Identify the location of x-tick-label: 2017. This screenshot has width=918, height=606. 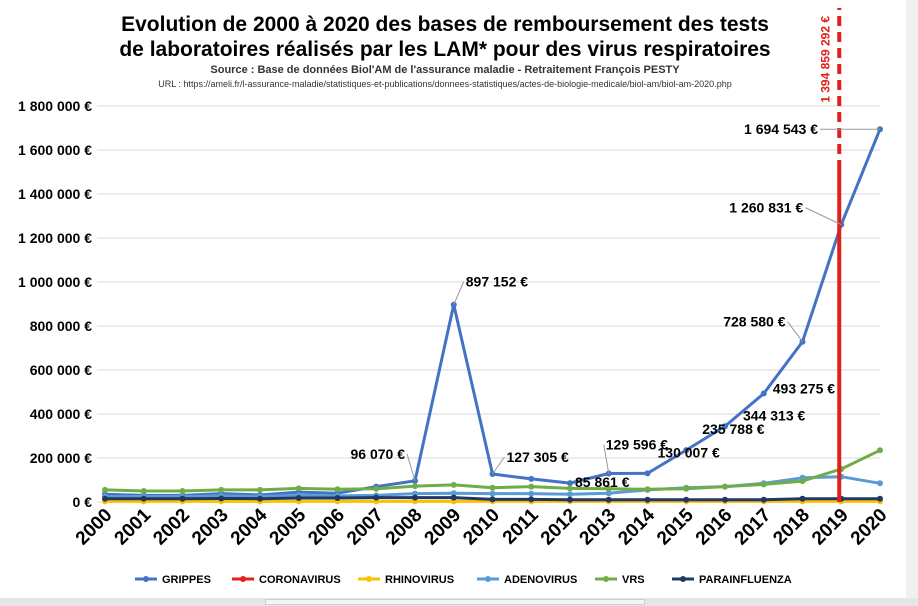
(753, 527).